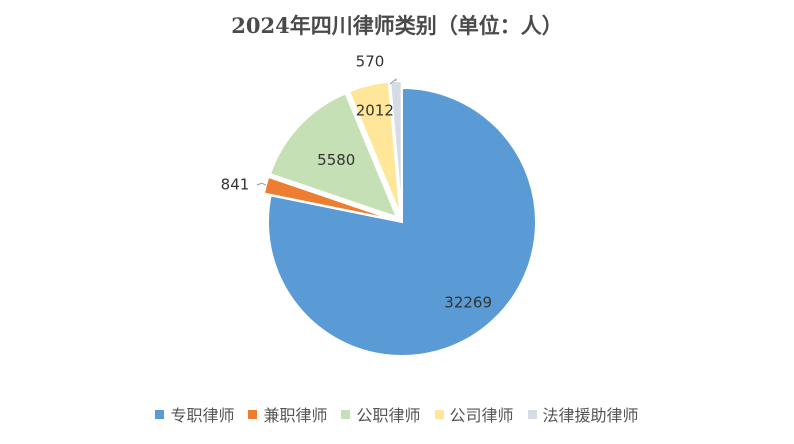 The image size is (794, 444). I want to click on legend-item: 法律援助律师, so click(583, 414).